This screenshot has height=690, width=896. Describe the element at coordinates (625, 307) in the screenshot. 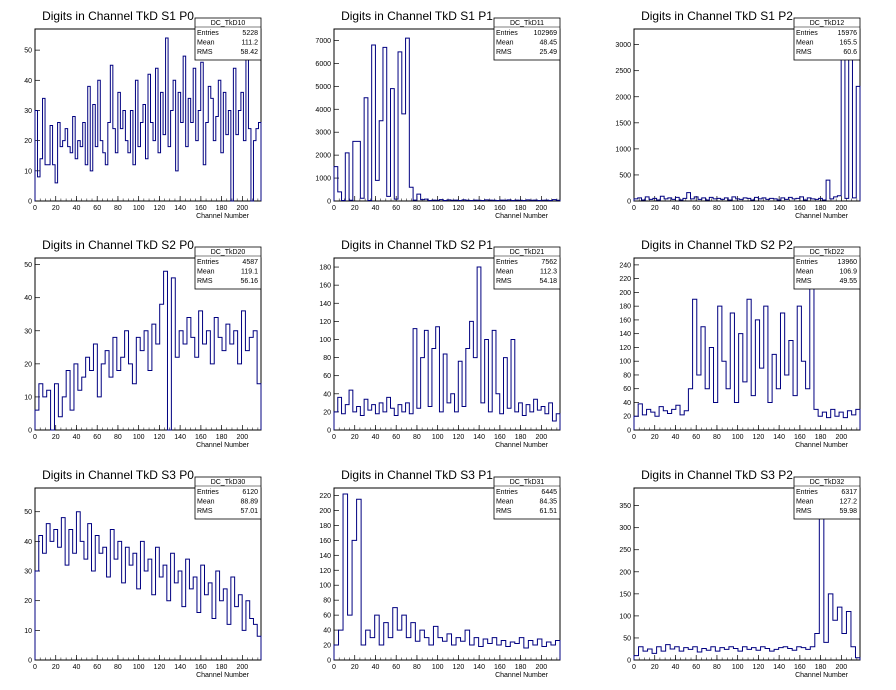

I see `y-tick-label: 180` at that location.